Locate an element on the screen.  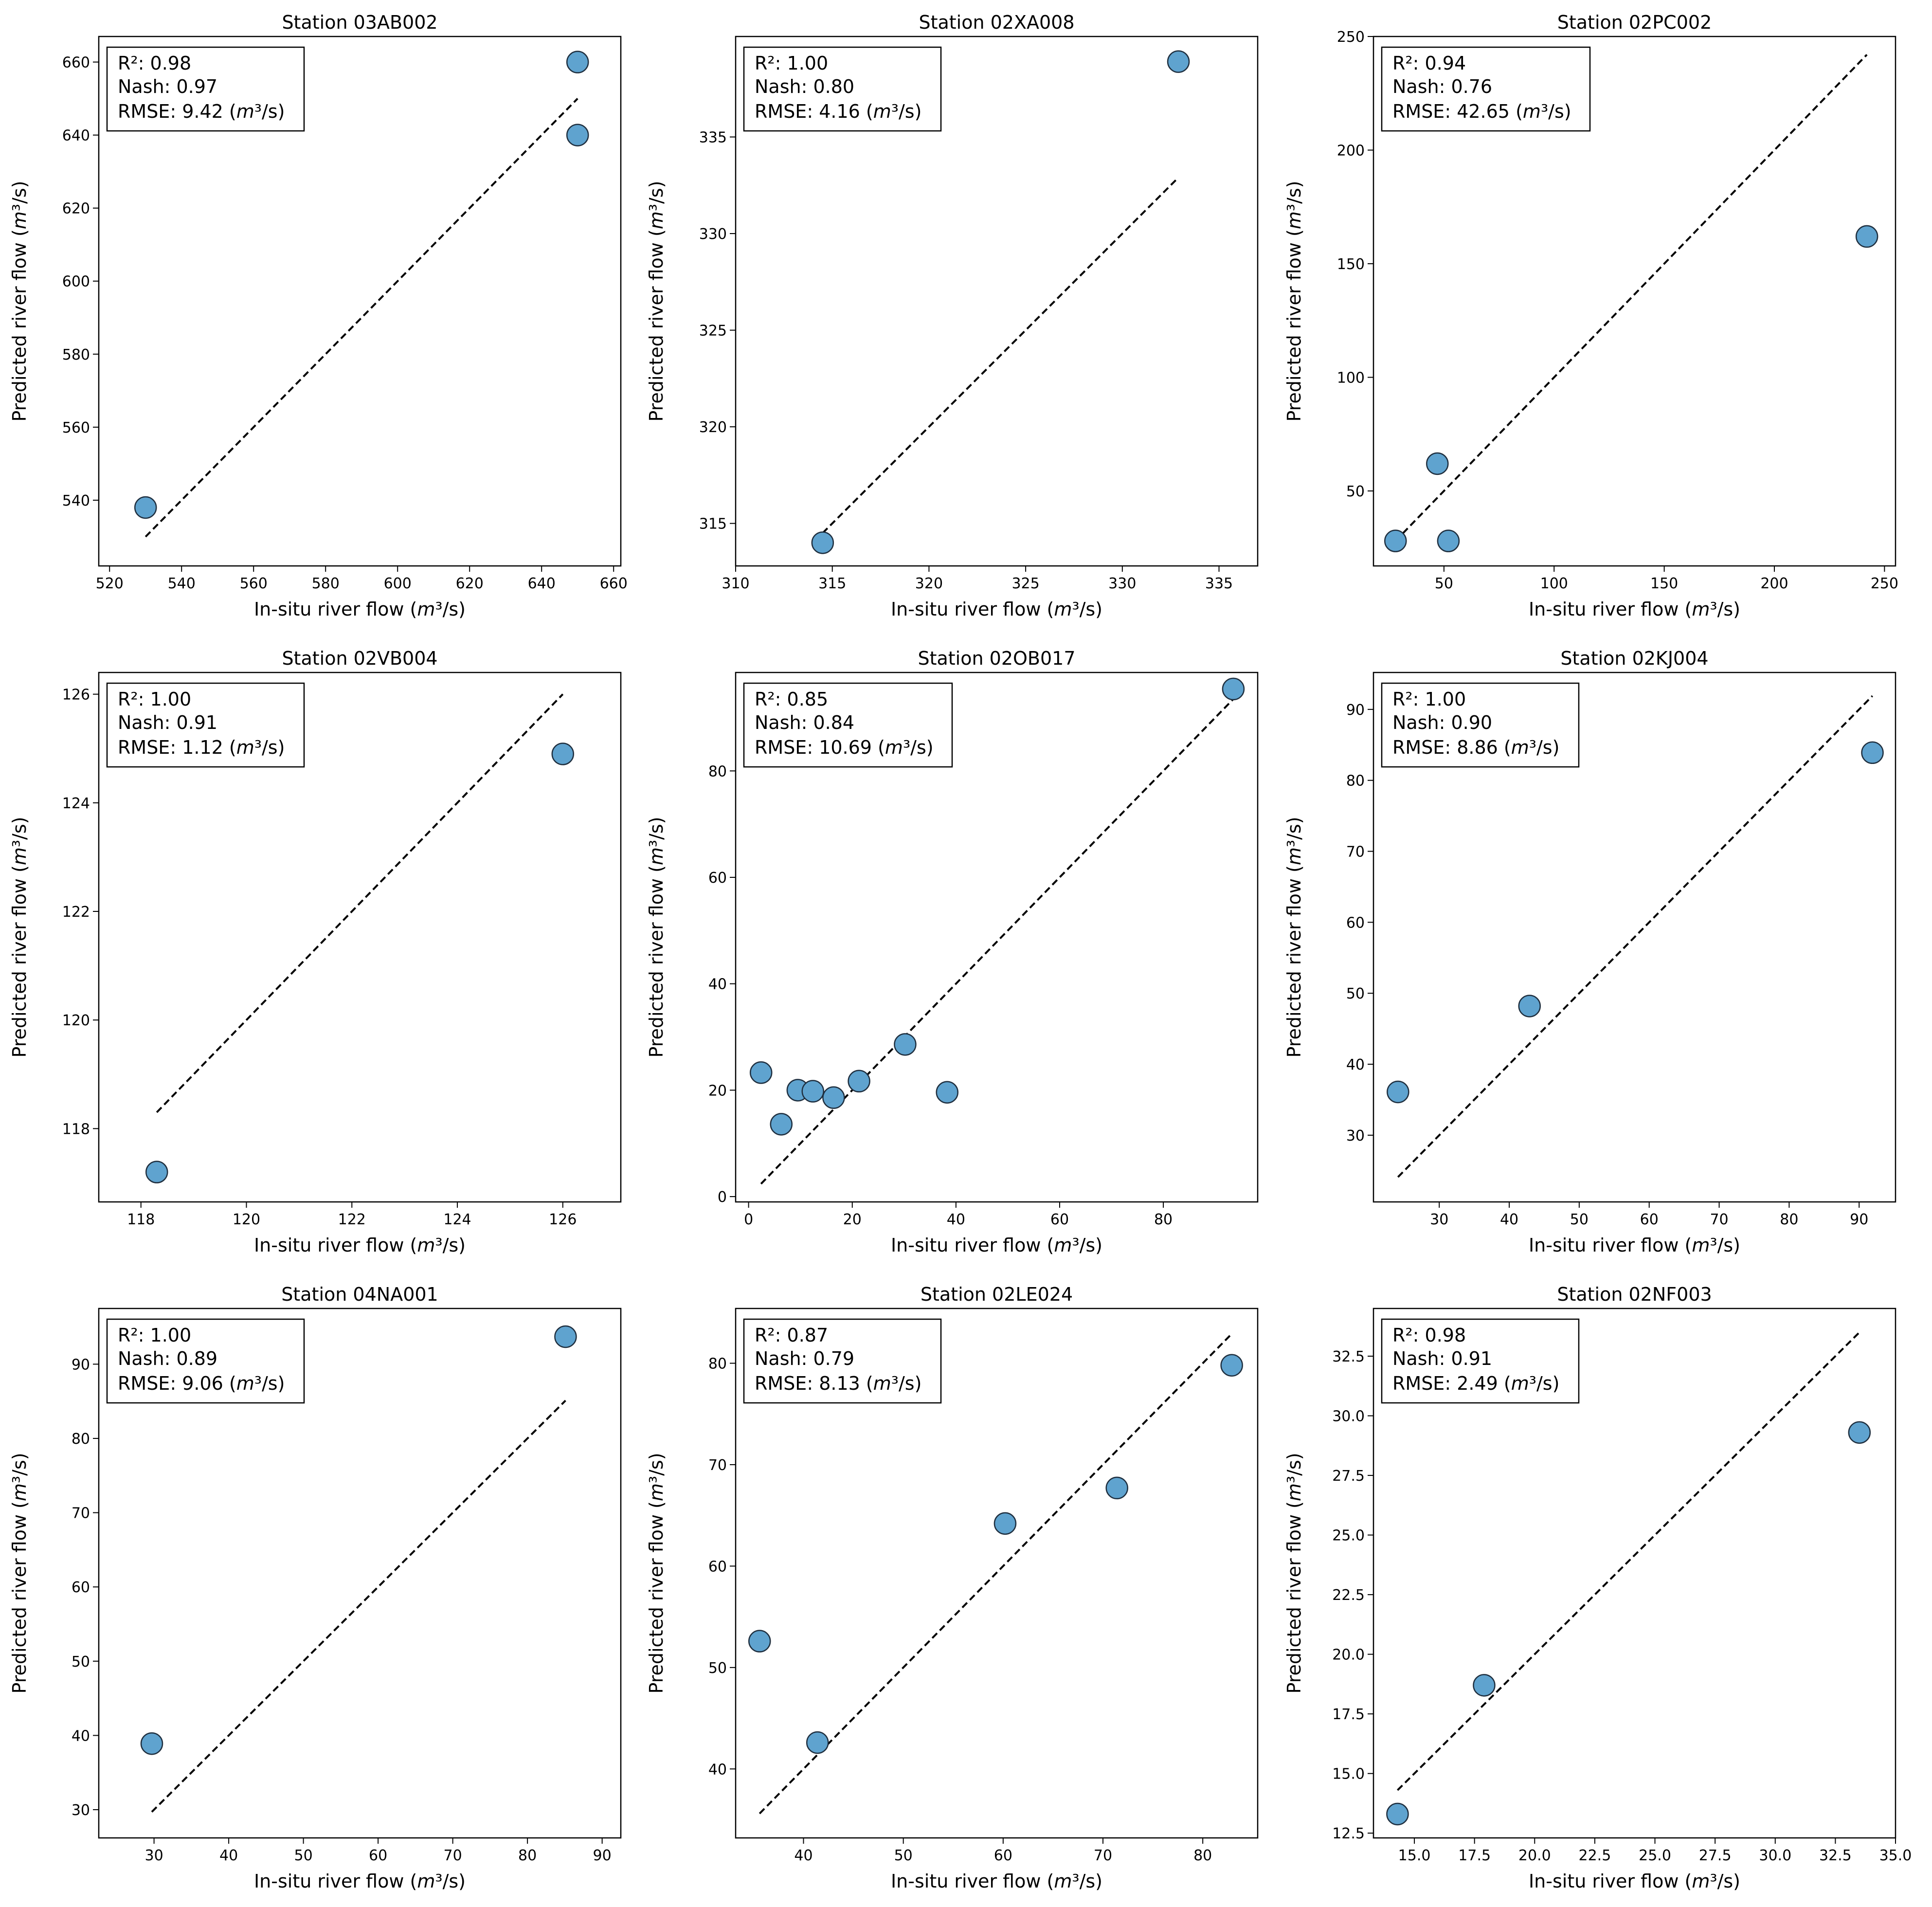
x-tick-label: 320 is located at coordinates (929, 583).